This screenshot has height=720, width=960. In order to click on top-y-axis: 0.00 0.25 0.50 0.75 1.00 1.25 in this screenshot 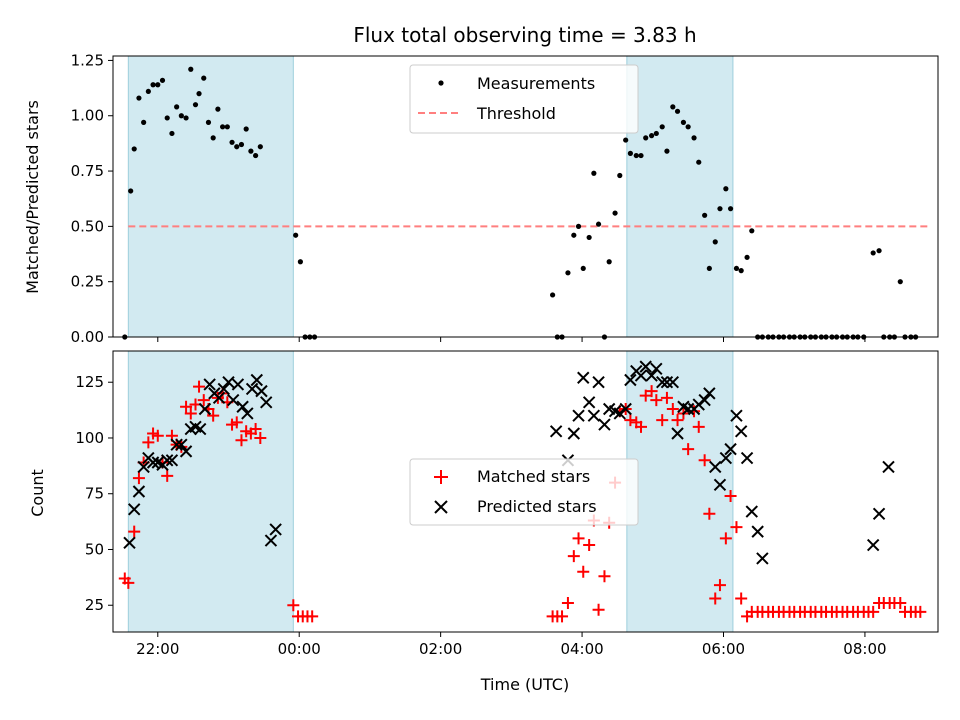, I will do `click(92, 198)`.